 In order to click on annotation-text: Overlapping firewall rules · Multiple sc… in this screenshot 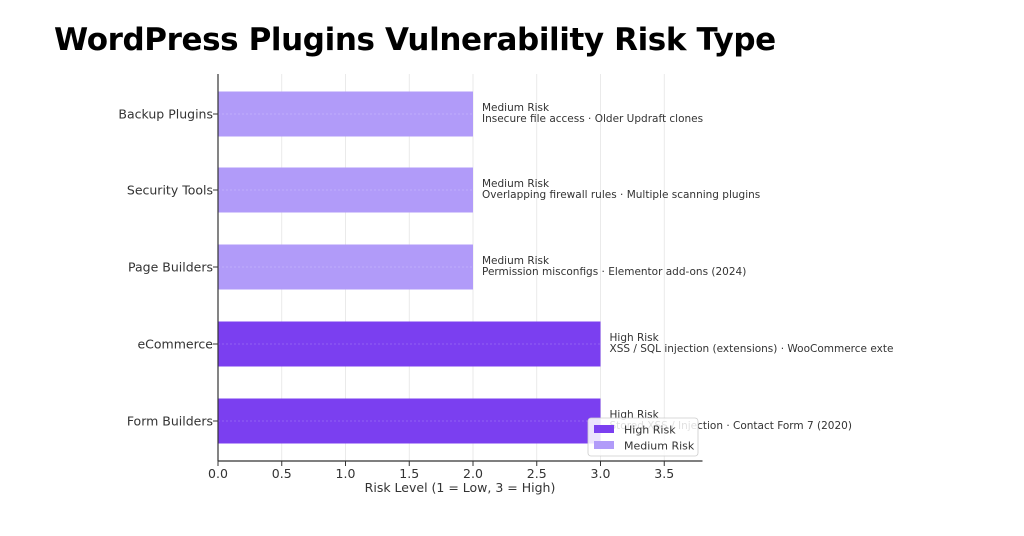, I will do `click(621, 195)`.